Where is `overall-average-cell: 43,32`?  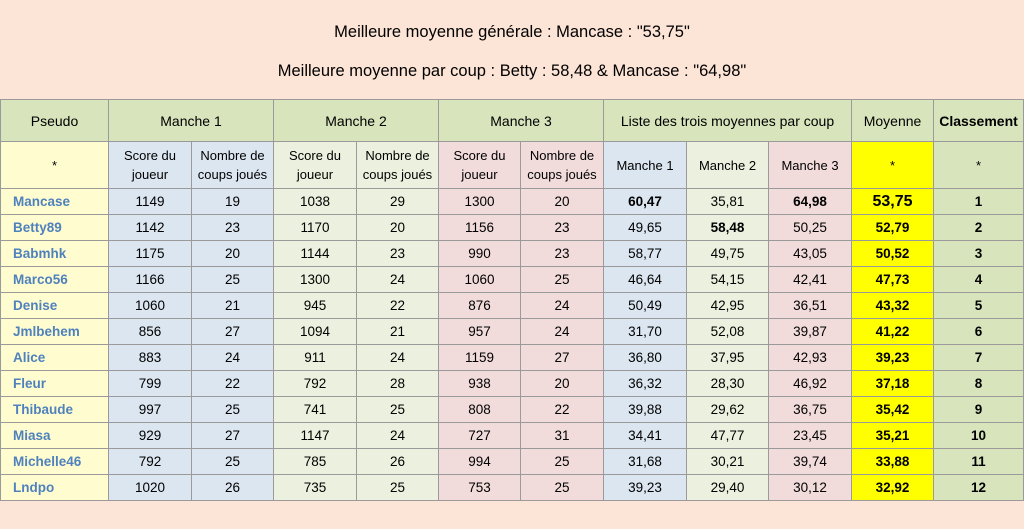 overall-average-cell: 43,32 is located at coordinates (892, 305).